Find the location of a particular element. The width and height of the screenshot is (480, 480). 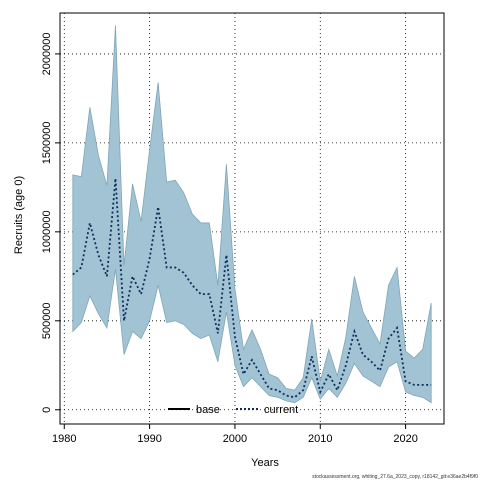

x-tick-label-1980: 1980 is located at coordinates (64, 439).